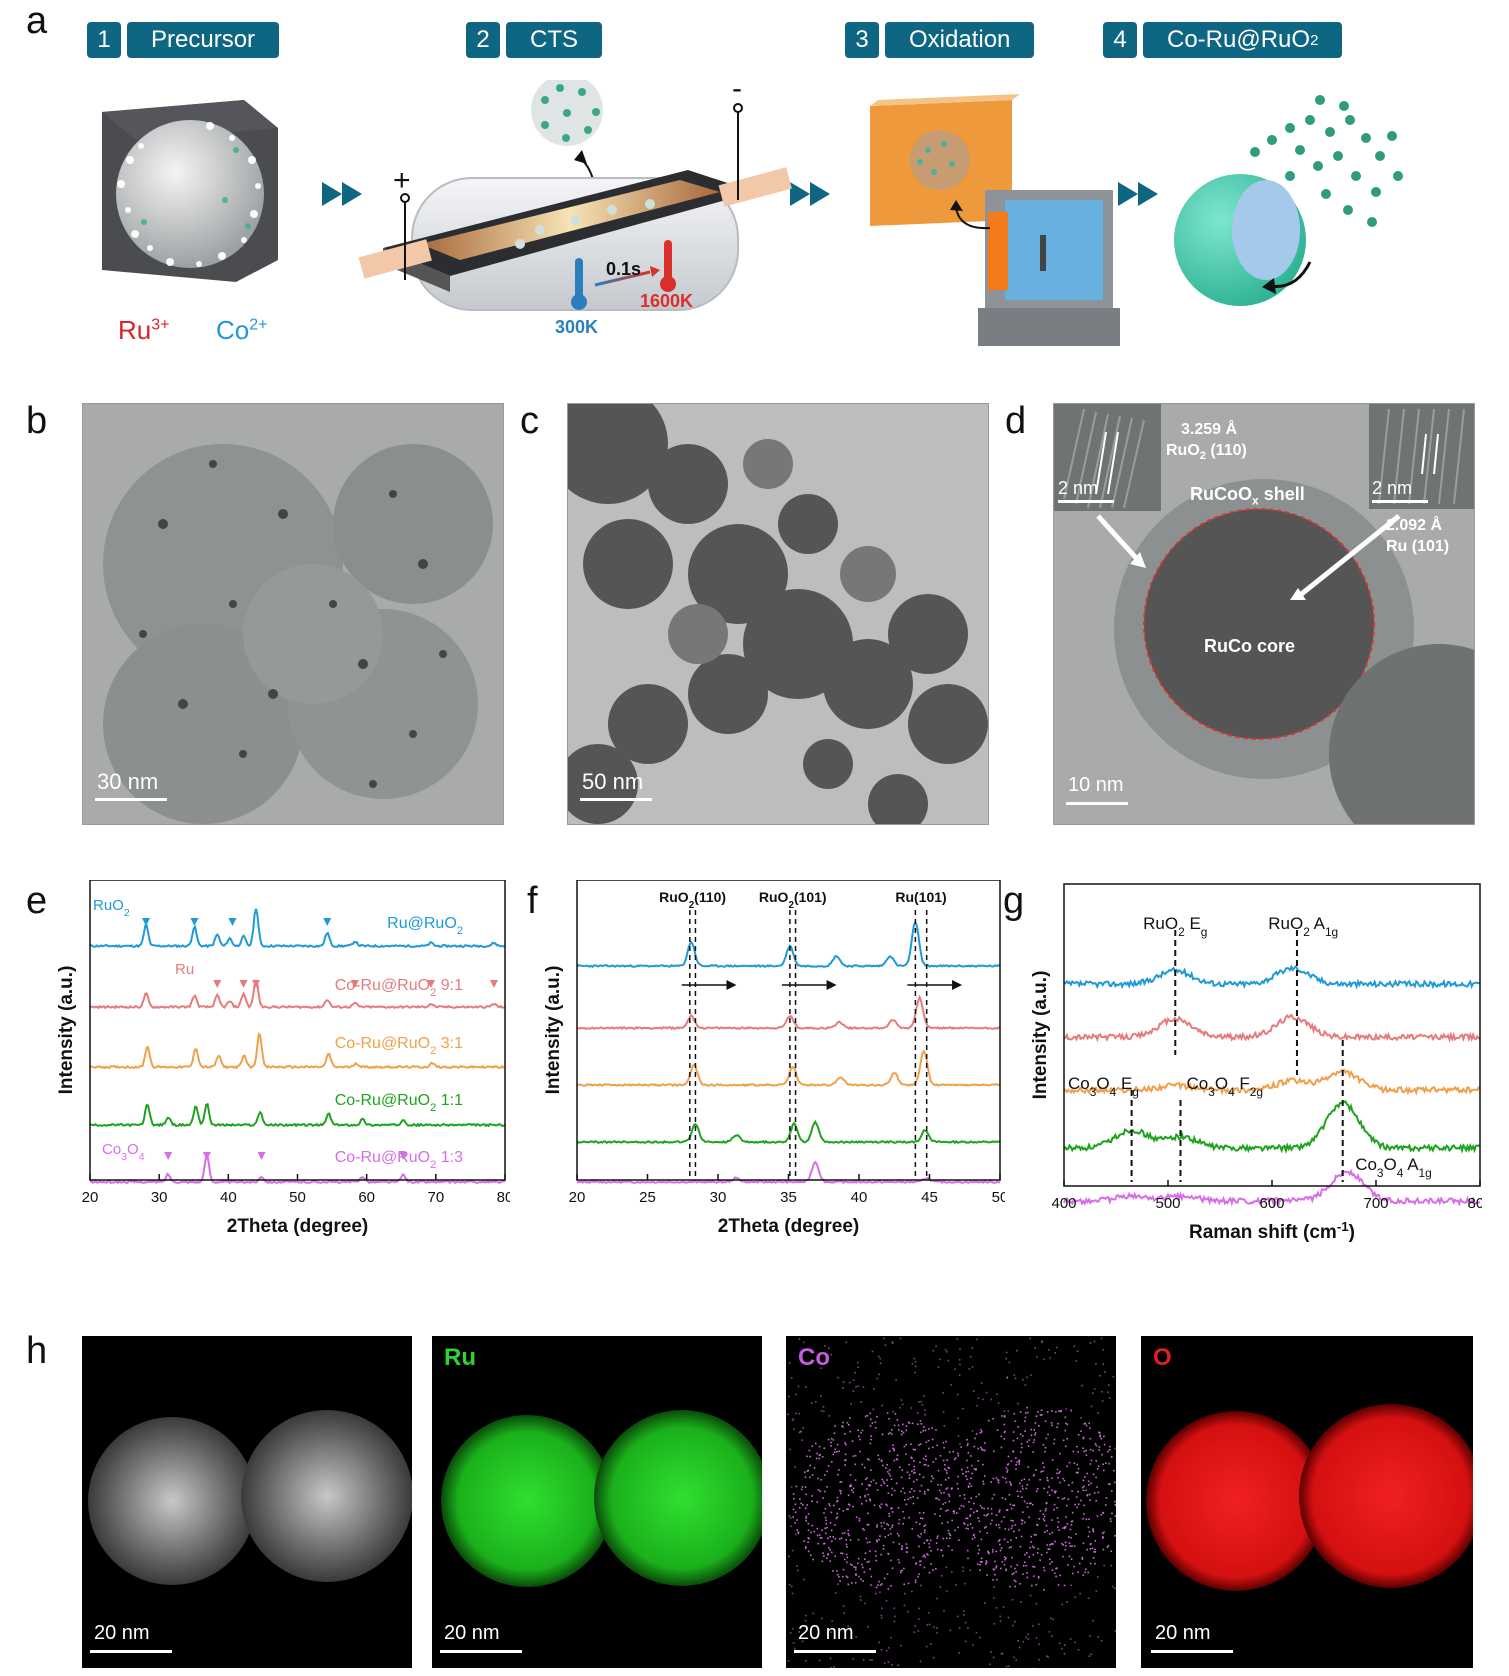  I want to click on tem-image-c: 50 nm, so click(778, 614).